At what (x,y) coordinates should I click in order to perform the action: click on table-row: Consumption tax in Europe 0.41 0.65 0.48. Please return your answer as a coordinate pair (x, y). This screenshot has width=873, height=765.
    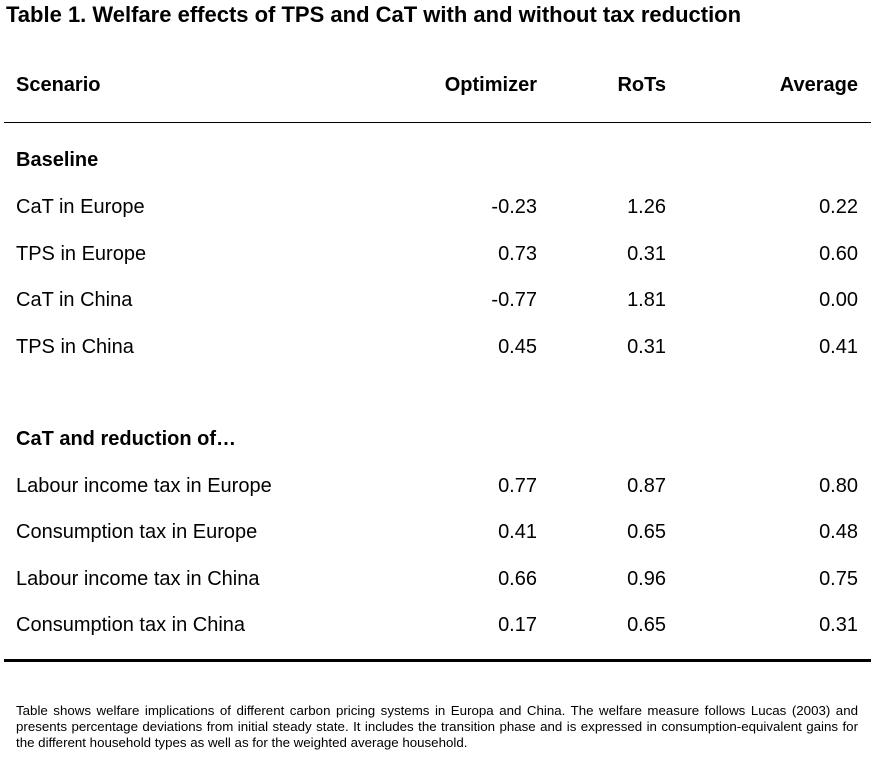
    Looking at the image, I should click on (436, 536).